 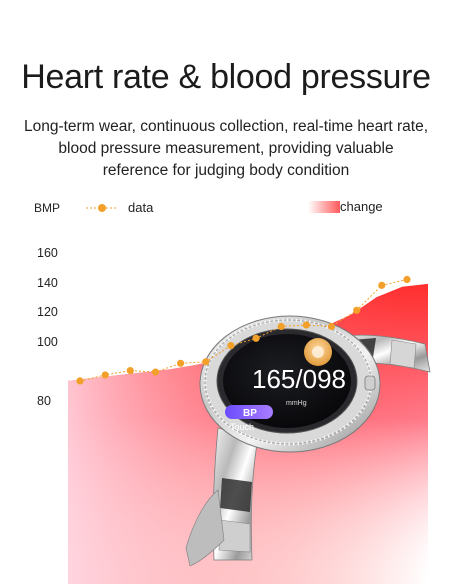 I want to click on y-tick-100: 100, so click(x=47, y=342).